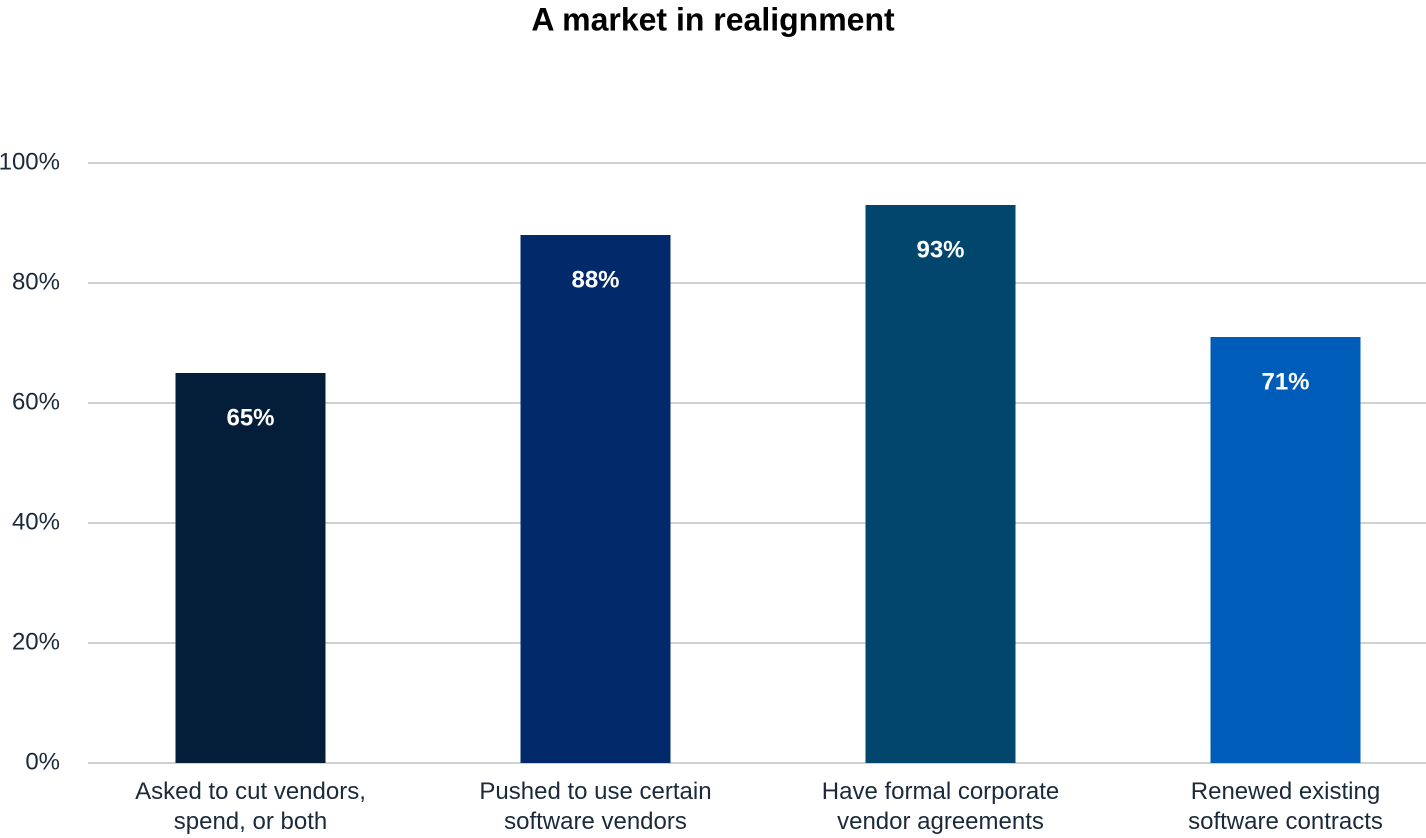 This screenshot has height=838, width=1426. Describe the element at coordinates (1285, 806) in the screenshot. I see `x-tick-label: Renewed existing software contracts` at that location.